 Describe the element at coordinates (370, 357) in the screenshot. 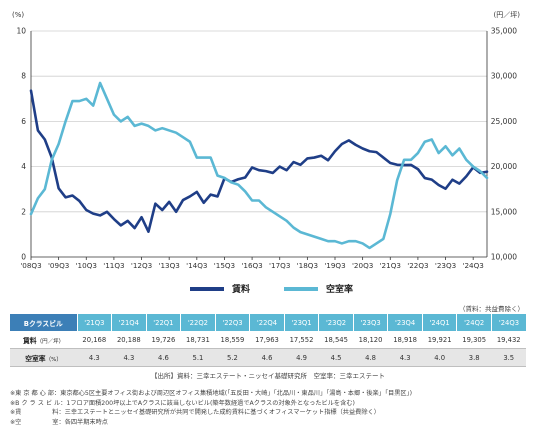

I see `table-cell: 4.8` at that location.